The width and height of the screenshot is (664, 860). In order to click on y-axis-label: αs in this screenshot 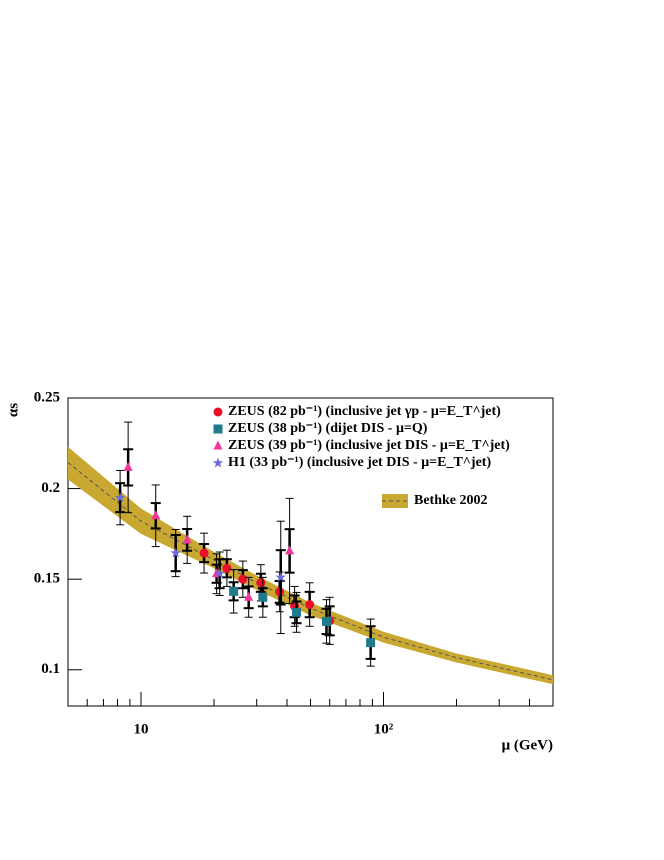, I will do `click(13, 410)`.